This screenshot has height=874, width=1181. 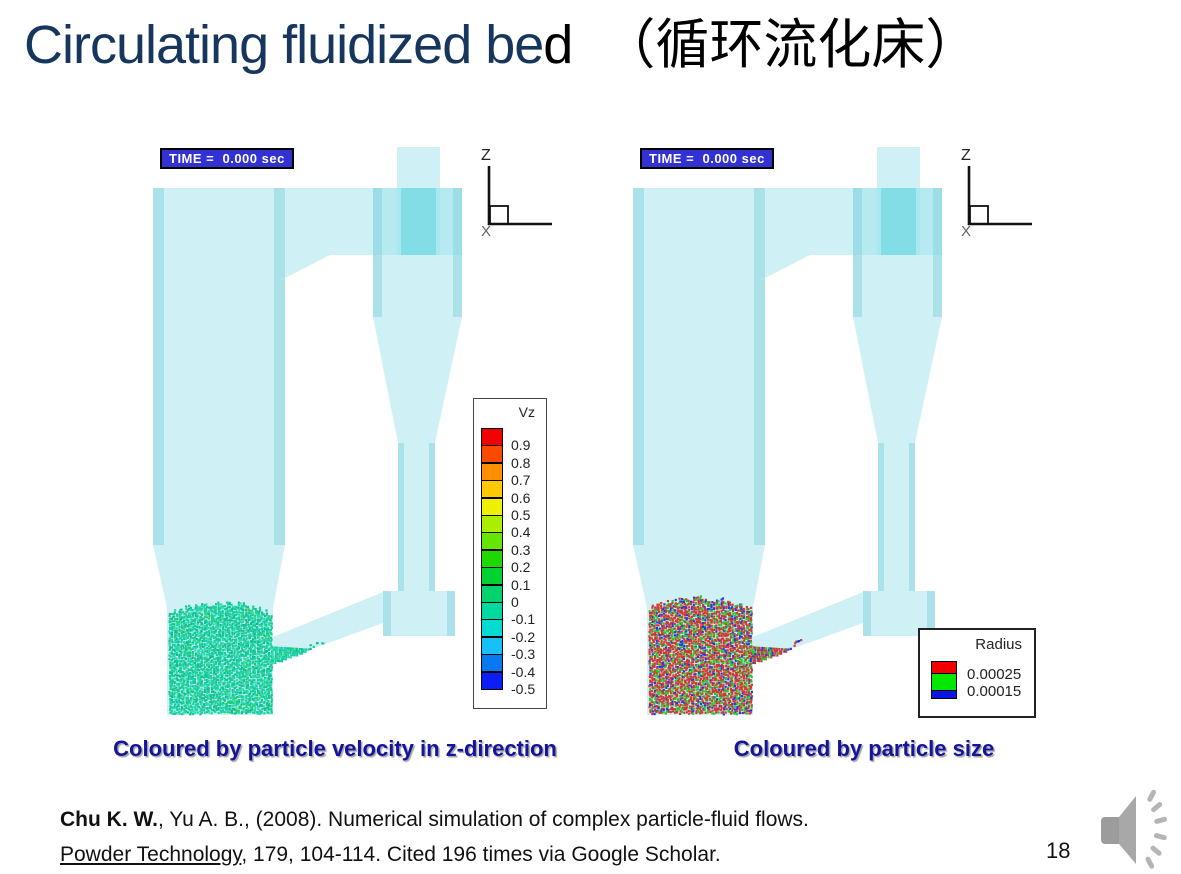 I want to click on radius-legend-value: 0.00015, so click(x=994, y=691).